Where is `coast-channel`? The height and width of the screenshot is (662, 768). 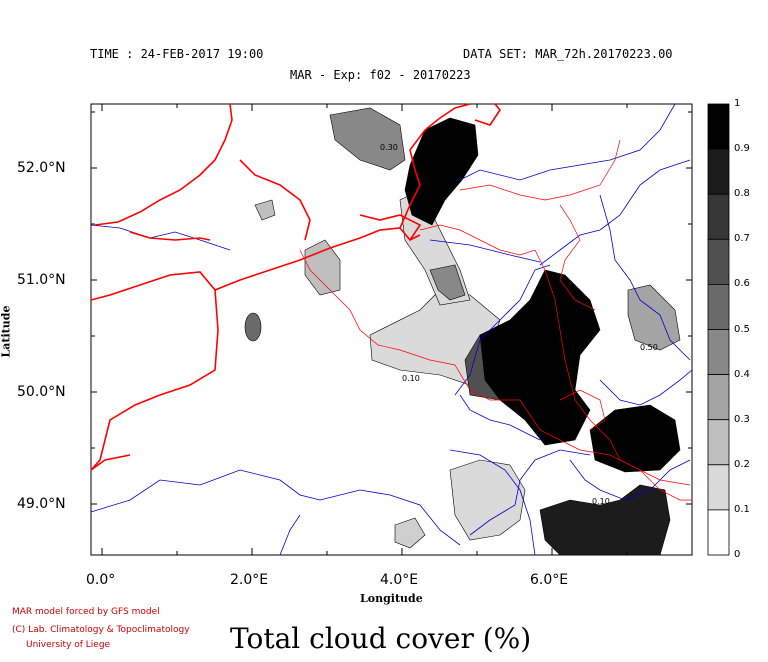
coast-channel is located at coordinates (154, 371).